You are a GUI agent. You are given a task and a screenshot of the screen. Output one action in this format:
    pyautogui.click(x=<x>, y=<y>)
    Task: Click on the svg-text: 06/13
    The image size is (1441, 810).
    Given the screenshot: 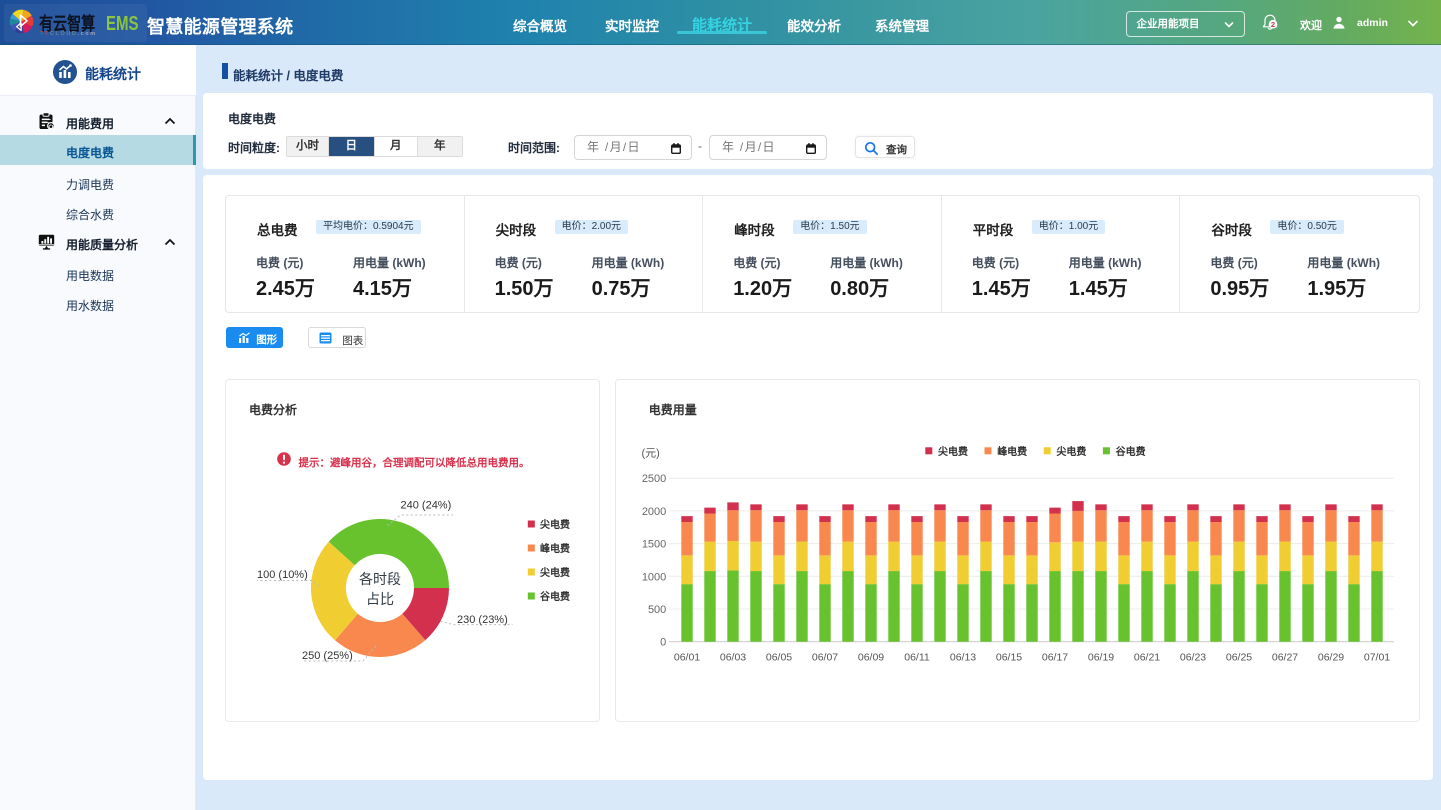 What is the action you would take?
    pyautogui.click(x=963, y=658)
    